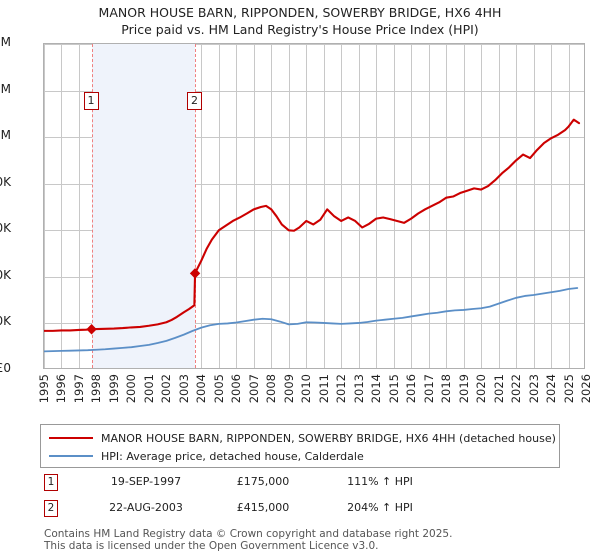 This screenshot has width=600, height=560. What do you see at coordinates (358, 389) in the screenshot?
I see `x-axis-tick-label: 2013` at bounding box center [358, 389].